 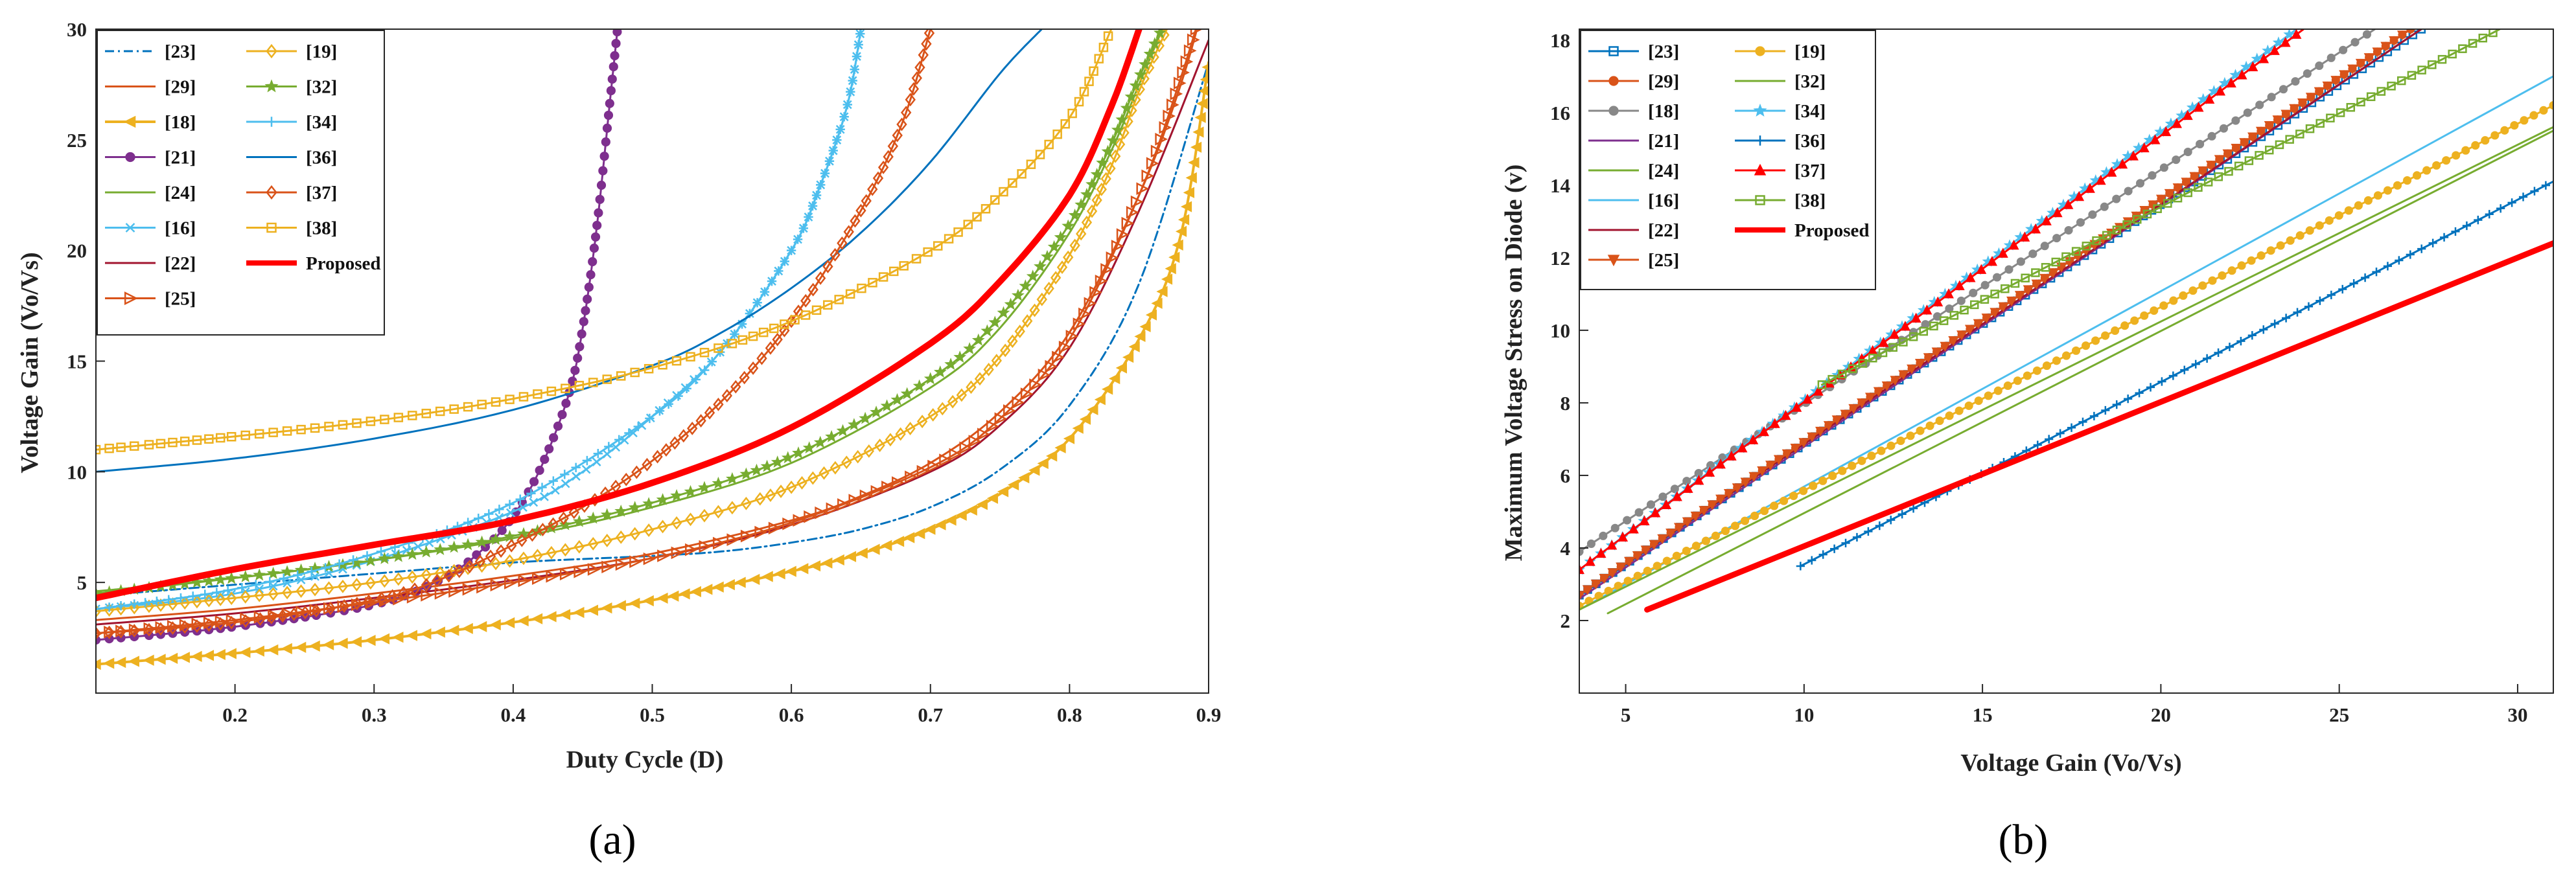 I want to click on legend-entry-19: [19], so click(x=292, y=51).